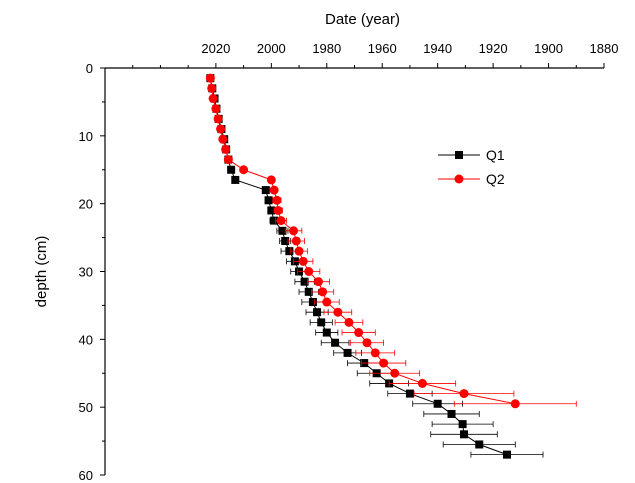 The image size is (635, 483). What do you see at coordinates (86, 475) in the screenshot?
I see `y-tick-label: 60` at bounding box center [86, 475].